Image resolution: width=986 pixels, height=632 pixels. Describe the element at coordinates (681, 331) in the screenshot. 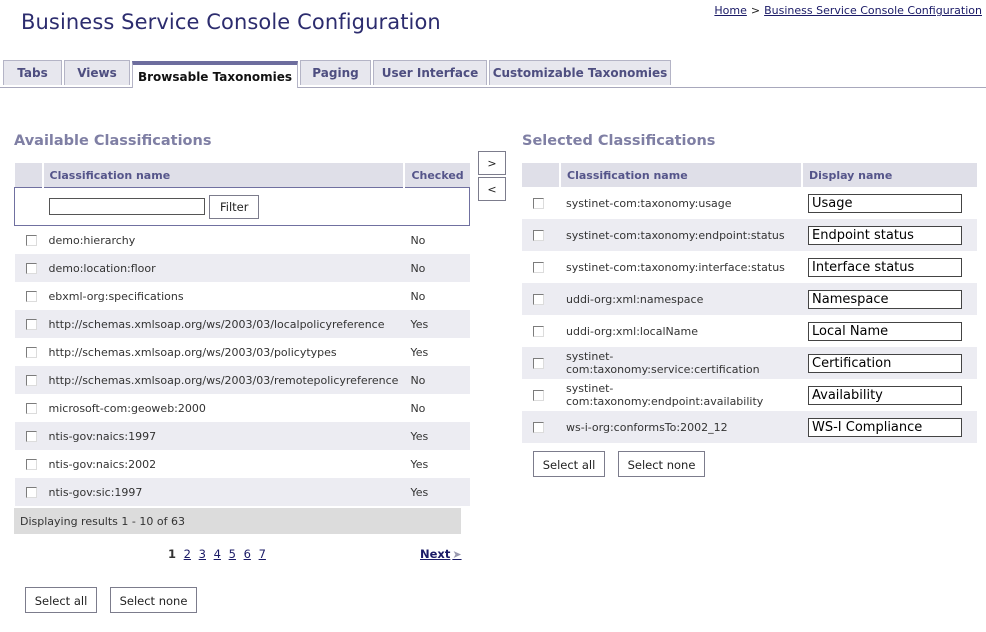

I see `classification-name: uddi-org:xml:localName` at that location.